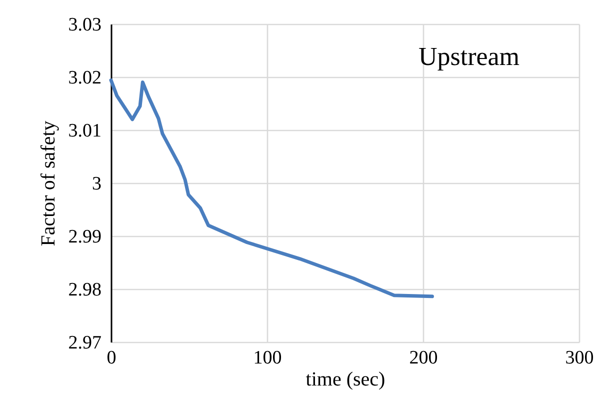 This screenshot has width=600, height=403. Describe the element at coordinates (85, 343) in the screenshot. I see `y-tick-label: 2.97` at that location.